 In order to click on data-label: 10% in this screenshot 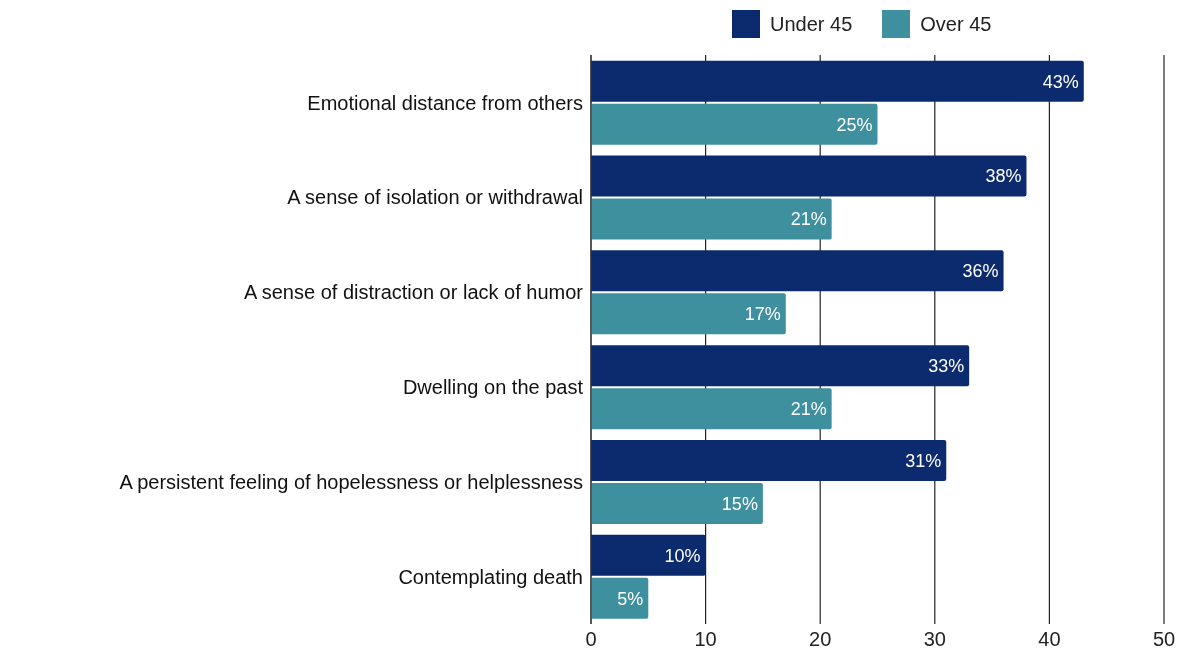, I will do `click(682, 555)`.